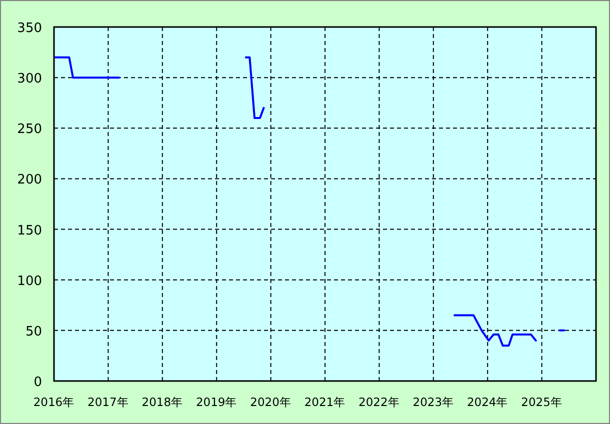 This screenshot has width=610, height=424. What do you see at coordinates (163, 402) in the screenshot?
I see `x-tick-label: 2018年` at bounding box center [163, 402].